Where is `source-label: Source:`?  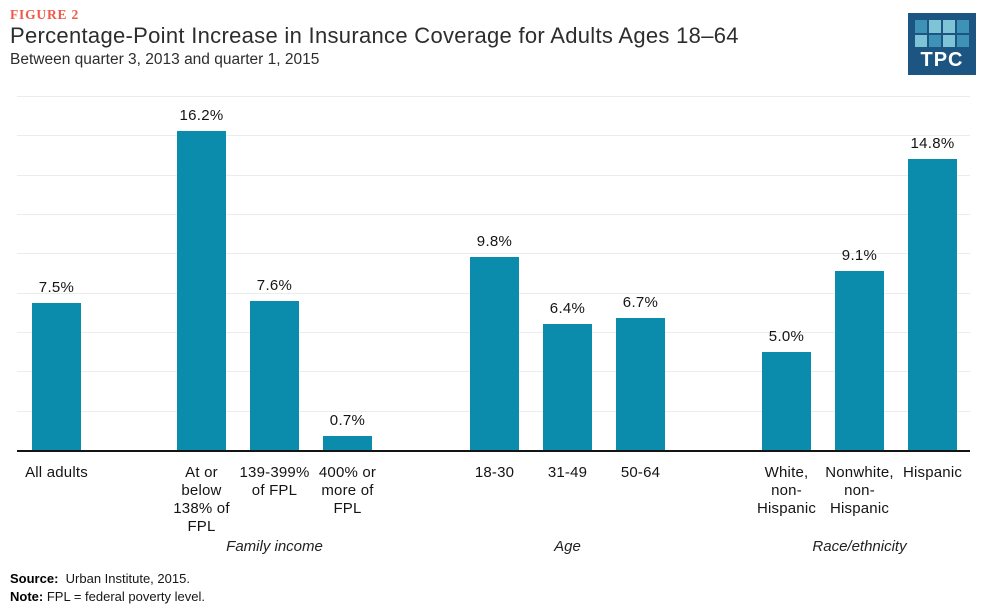
source-label: Source: is located at coordinates (34, 578).